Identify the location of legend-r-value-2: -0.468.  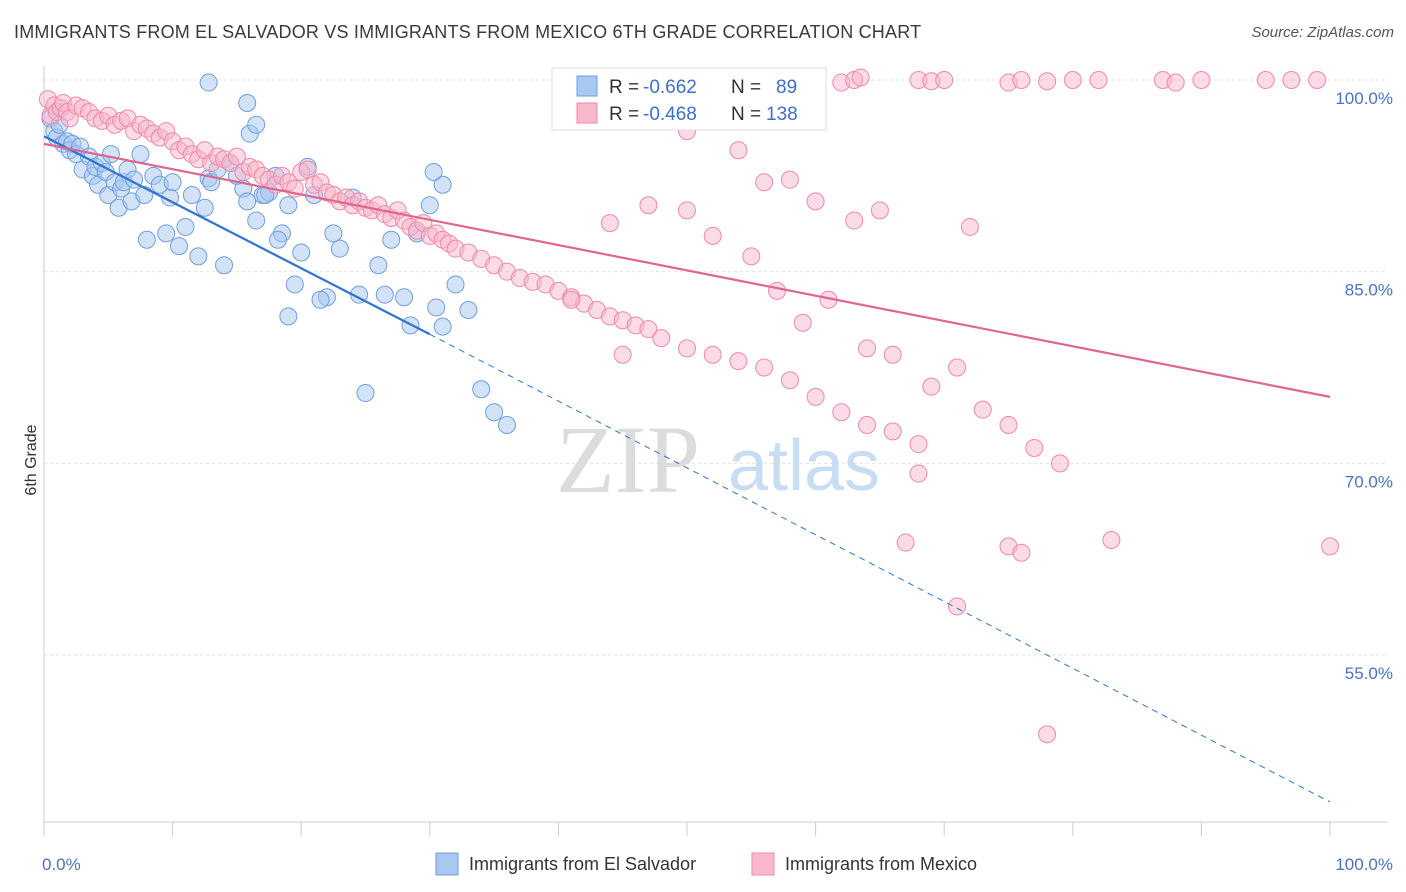
(670, 114).